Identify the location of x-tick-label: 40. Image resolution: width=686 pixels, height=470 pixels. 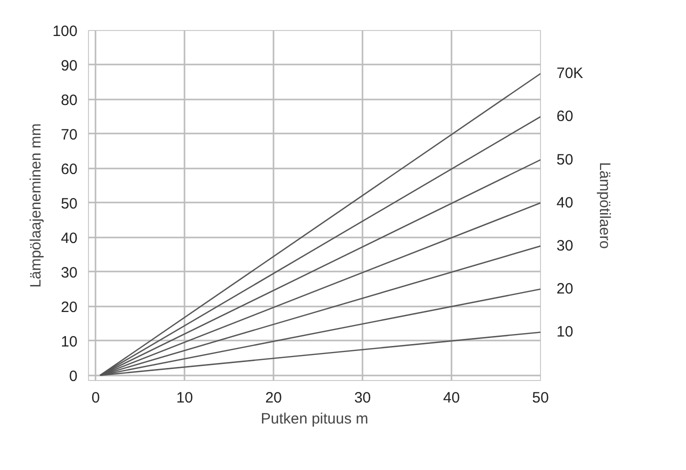
(451, 398).